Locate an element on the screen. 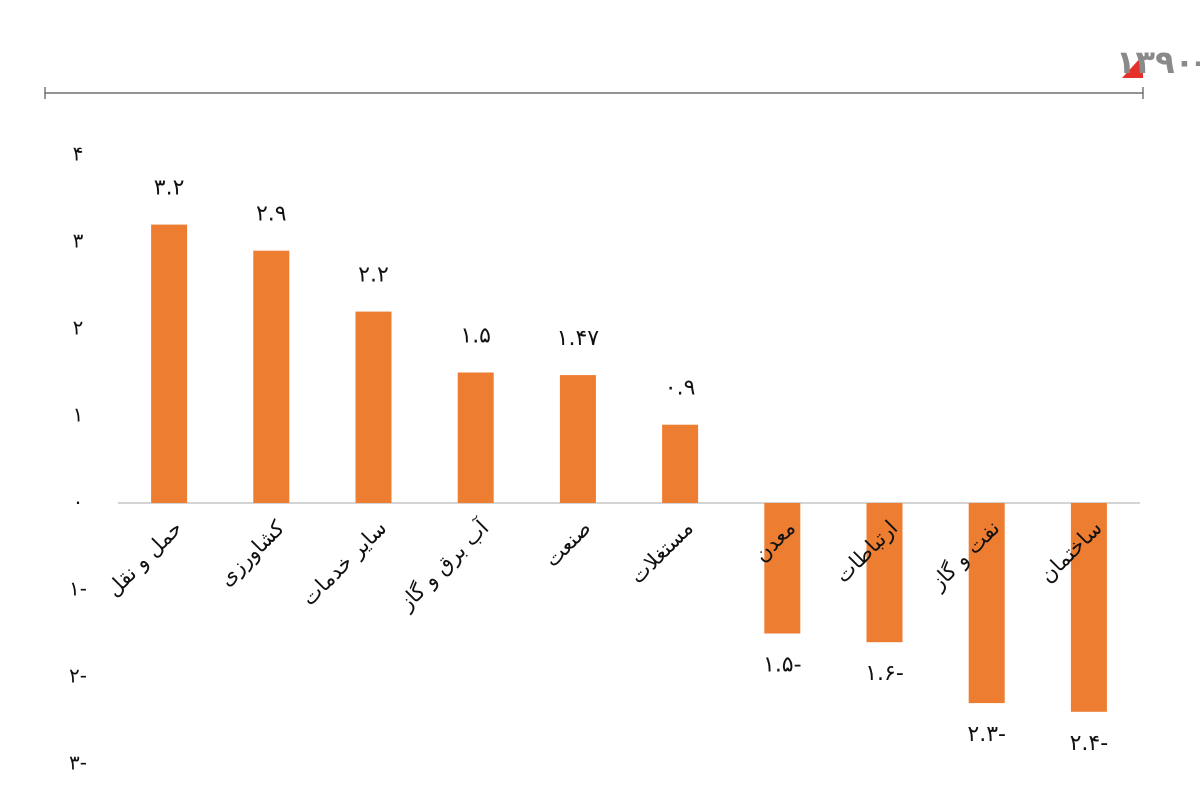 This screenshot has height=800, width=1200. value-label: ۱.۴۷ is located at coordinates (578, 338).